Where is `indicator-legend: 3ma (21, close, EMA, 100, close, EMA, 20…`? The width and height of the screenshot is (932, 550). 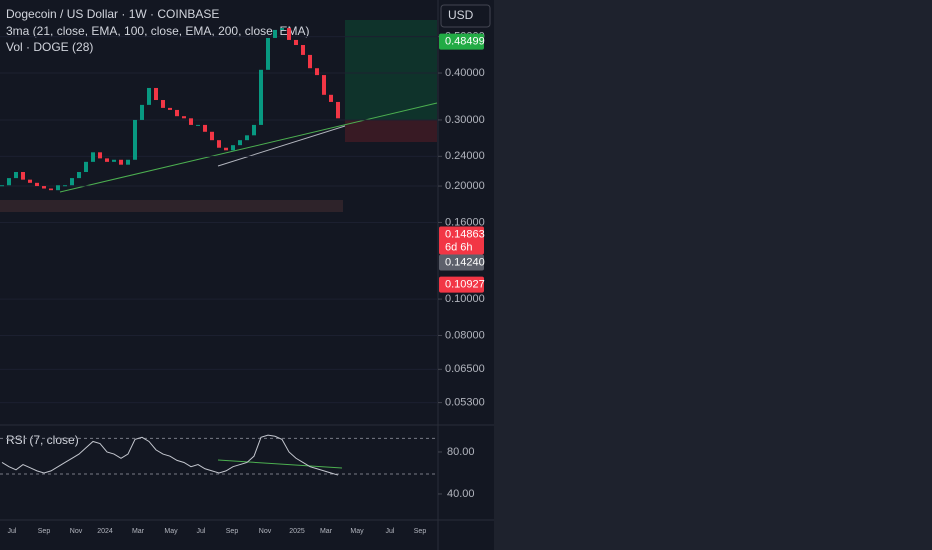 indicator-legend: 3ma (21, close, EMA, 100, close, EMA, 20… is located at coordinates (157, 31).